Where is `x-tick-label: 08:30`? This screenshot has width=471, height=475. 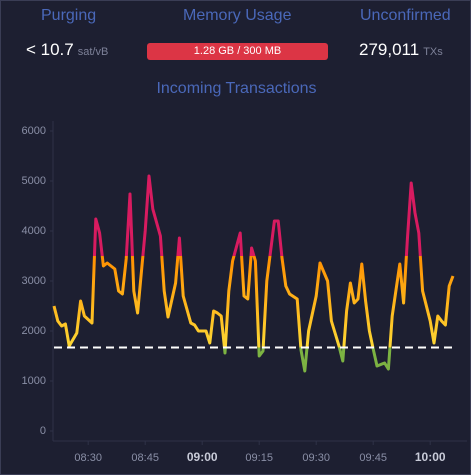
x-tick-label: 08:30 is located at coordinates (88, 458).